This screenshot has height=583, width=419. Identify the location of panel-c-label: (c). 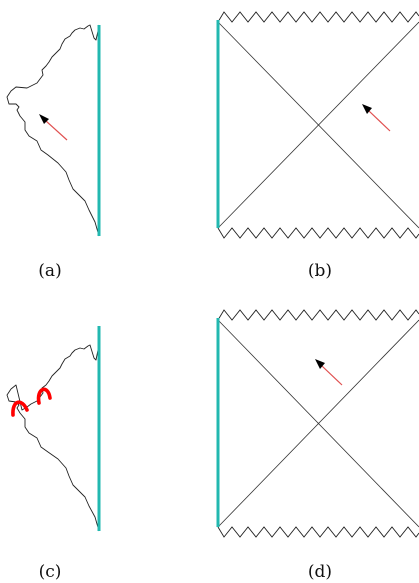
(50, 572).